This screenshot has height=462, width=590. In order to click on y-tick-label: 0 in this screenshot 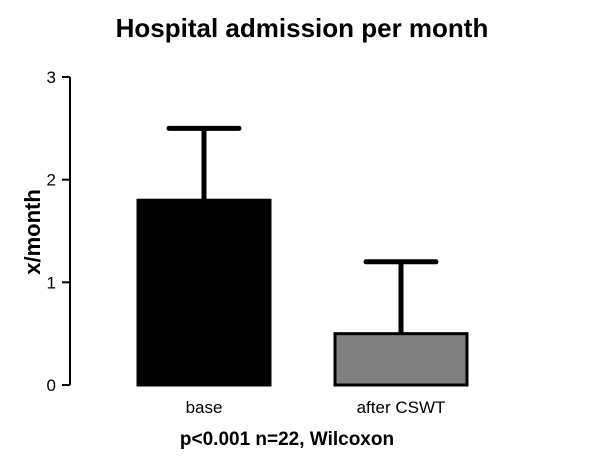, I will do `click(51, 385)`.